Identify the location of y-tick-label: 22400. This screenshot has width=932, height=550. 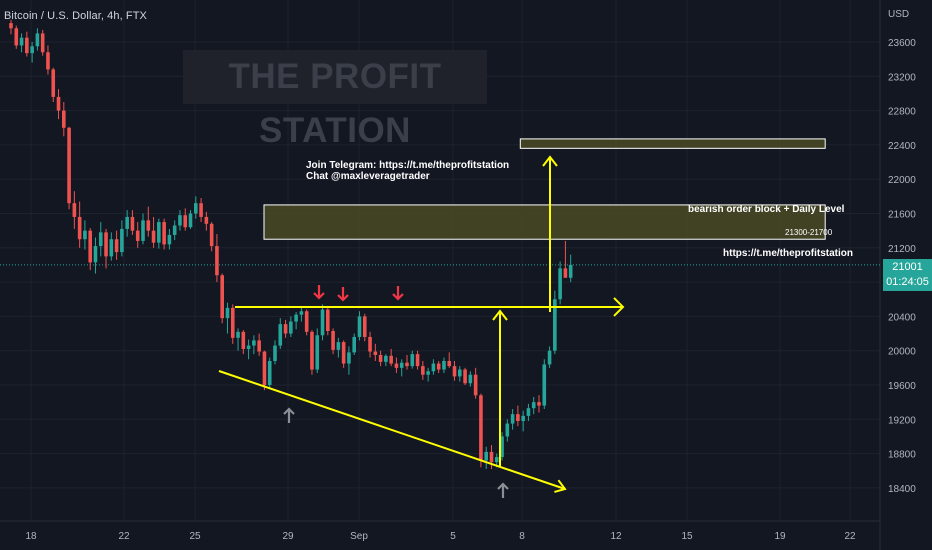
(902, 146).